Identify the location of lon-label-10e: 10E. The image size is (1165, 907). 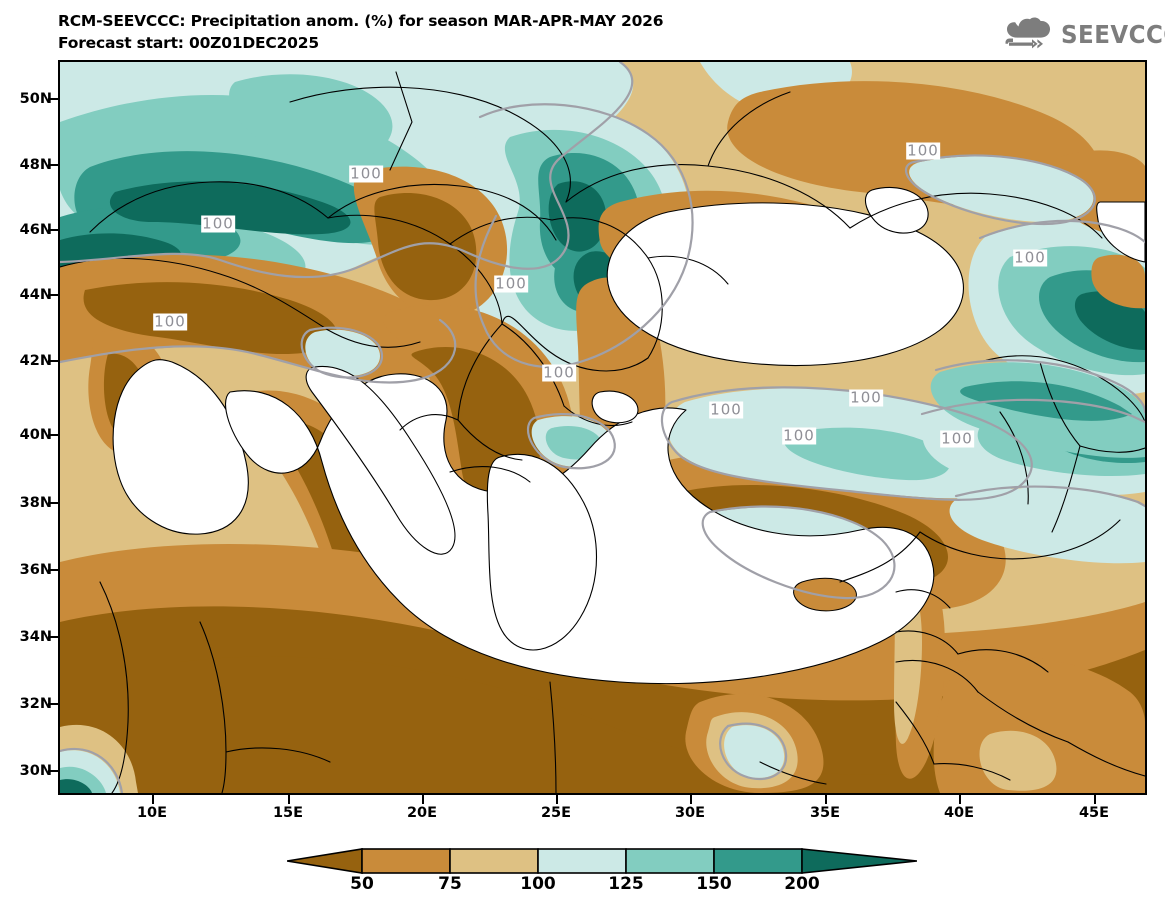
(152, 813).